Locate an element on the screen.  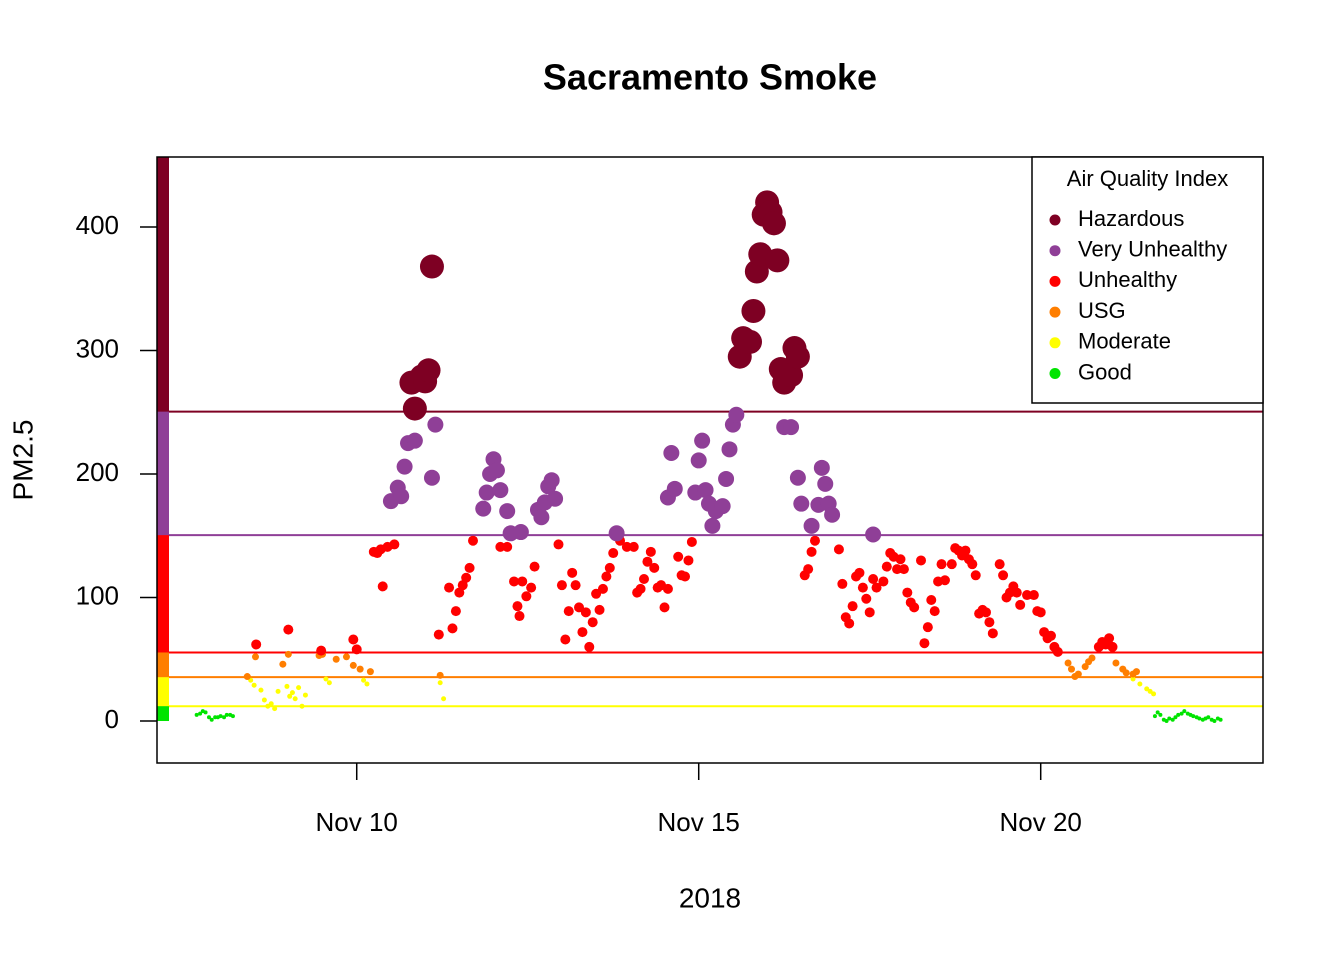
x-tick-label: Nov 15 is located at coordinates (699, 822).